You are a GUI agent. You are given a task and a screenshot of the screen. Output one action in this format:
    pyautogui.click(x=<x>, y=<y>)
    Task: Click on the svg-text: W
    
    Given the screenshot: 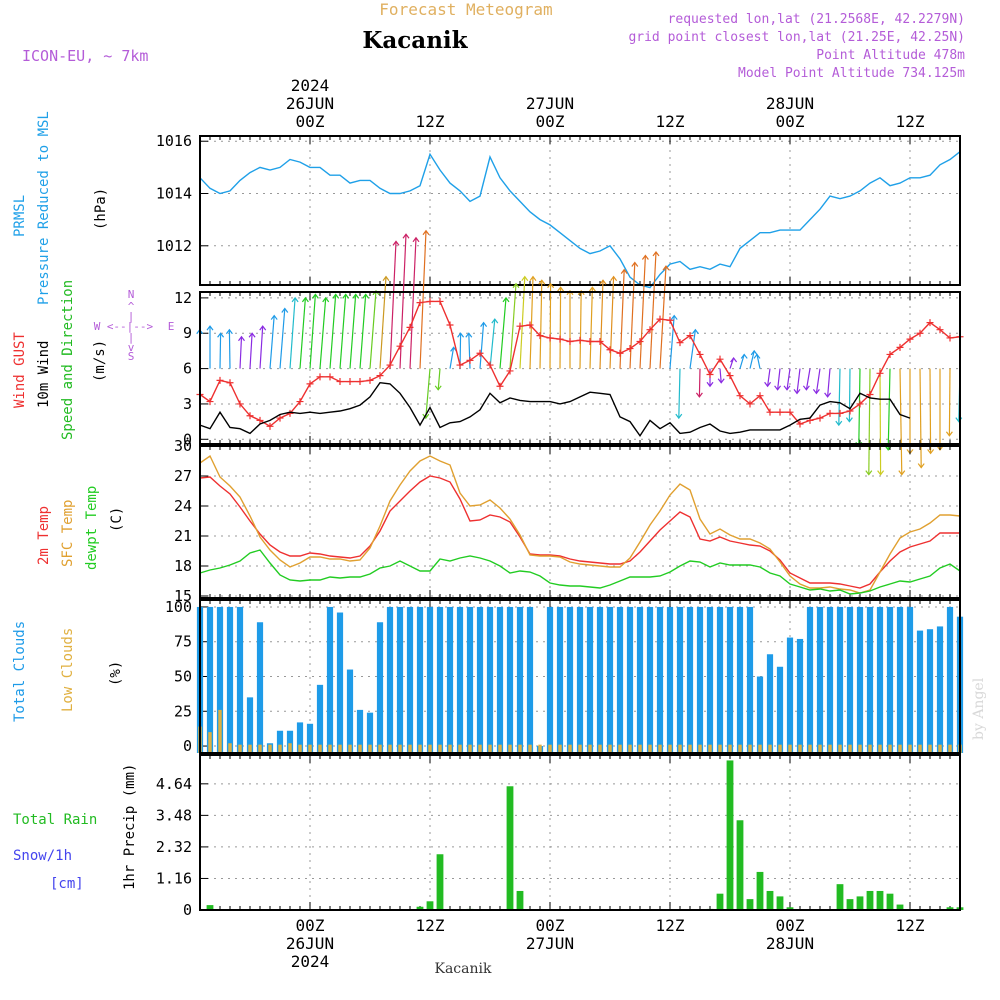 What is the action you would take?
    pyautogui.click(x=97, y=326)
    